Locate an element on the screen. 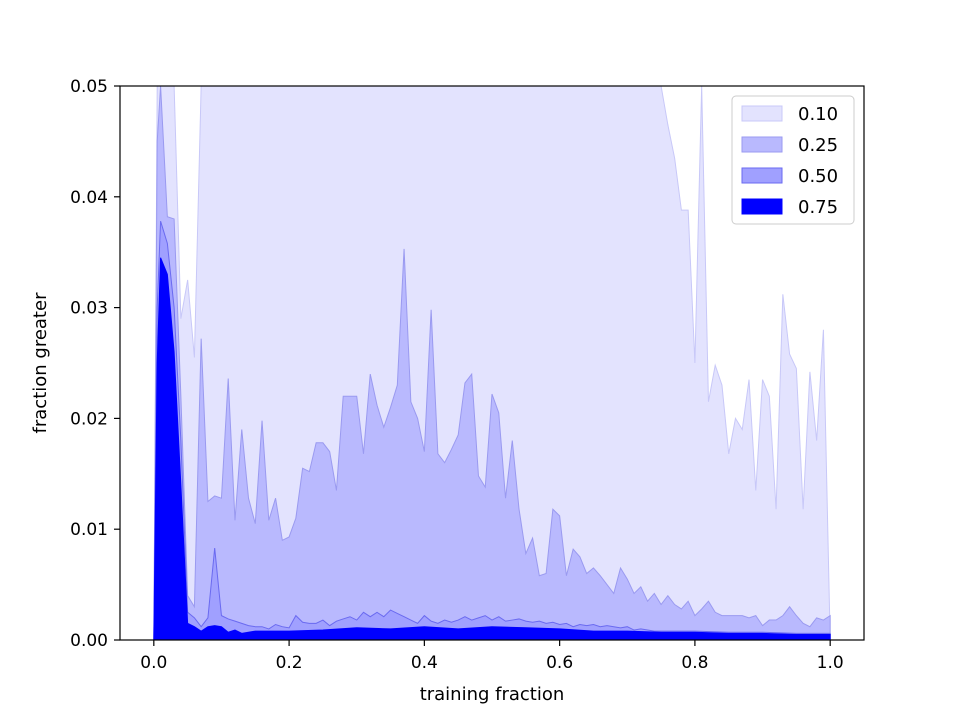 This screenshot has width=960, height=720. x-tick-label: 0.6 is located at coordinates (559, 663).